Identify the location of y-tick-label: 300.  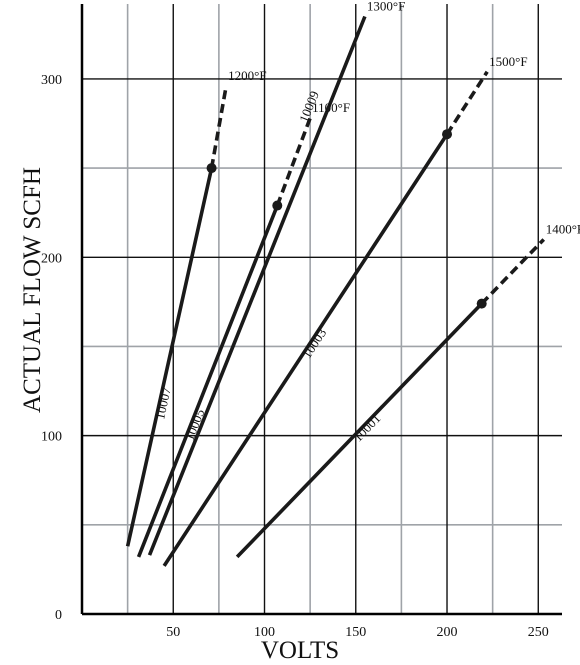
(51, 80).